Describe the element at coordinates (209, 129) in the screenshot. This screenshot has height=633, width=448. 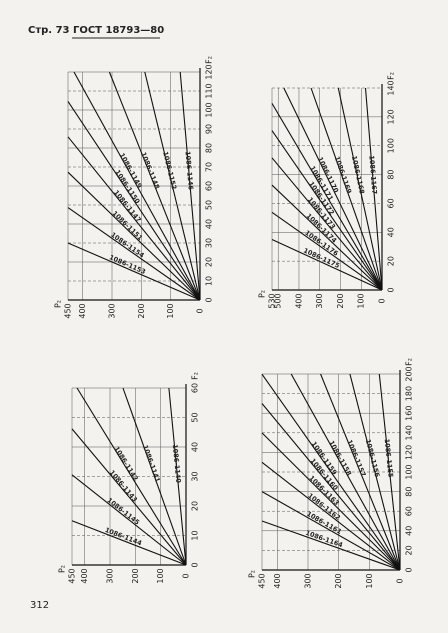
I see `f-tick-label: 90` at that location.